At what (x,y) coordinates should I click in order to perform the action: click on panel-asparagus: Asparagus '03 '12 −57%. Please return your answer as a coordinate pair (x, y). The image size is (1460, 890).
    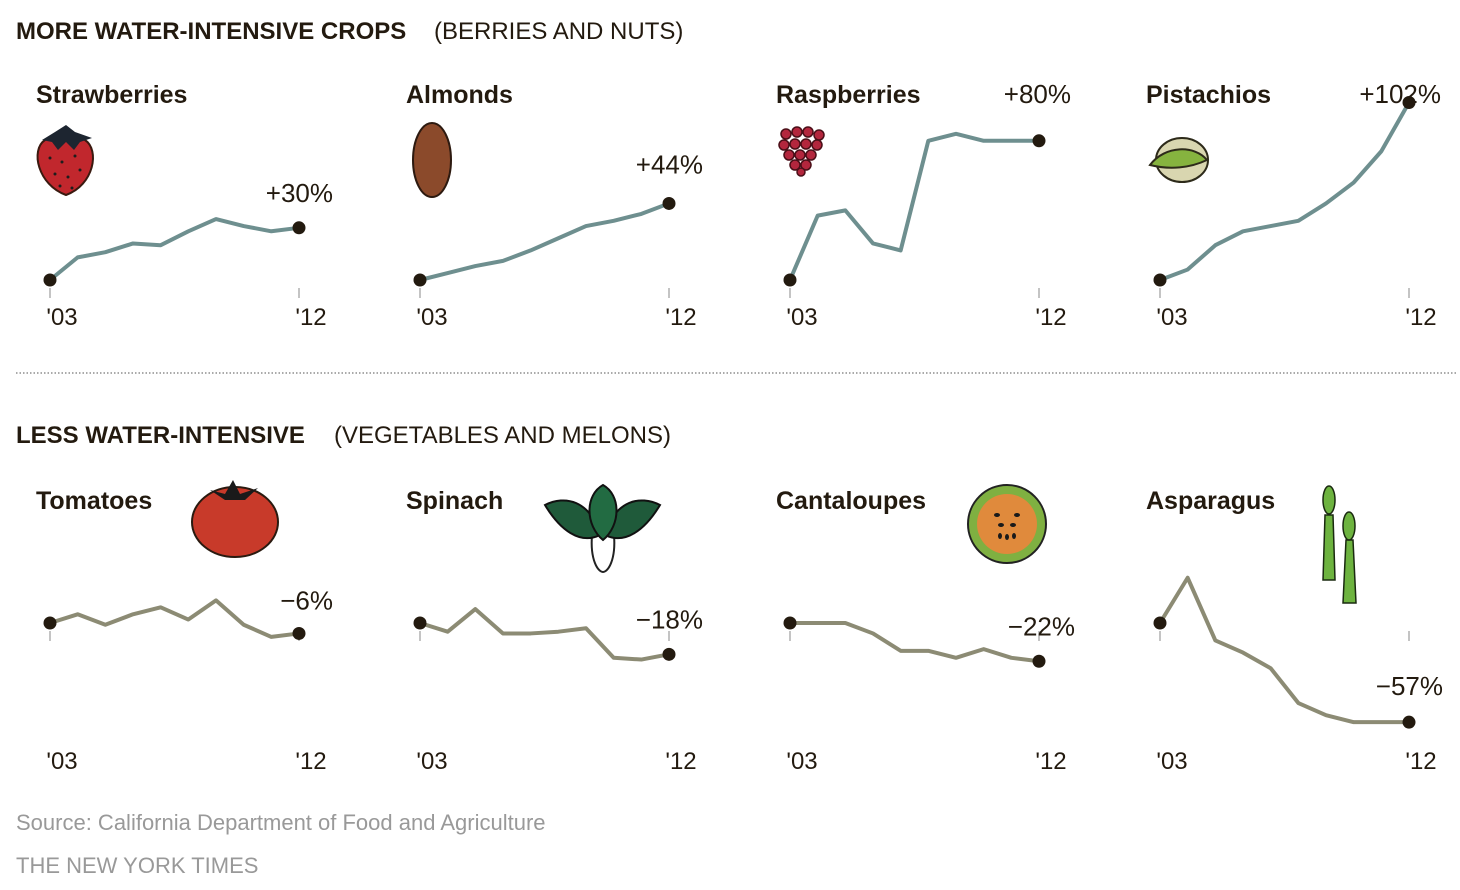
    Looking at the image, I should click on (1294, 631).